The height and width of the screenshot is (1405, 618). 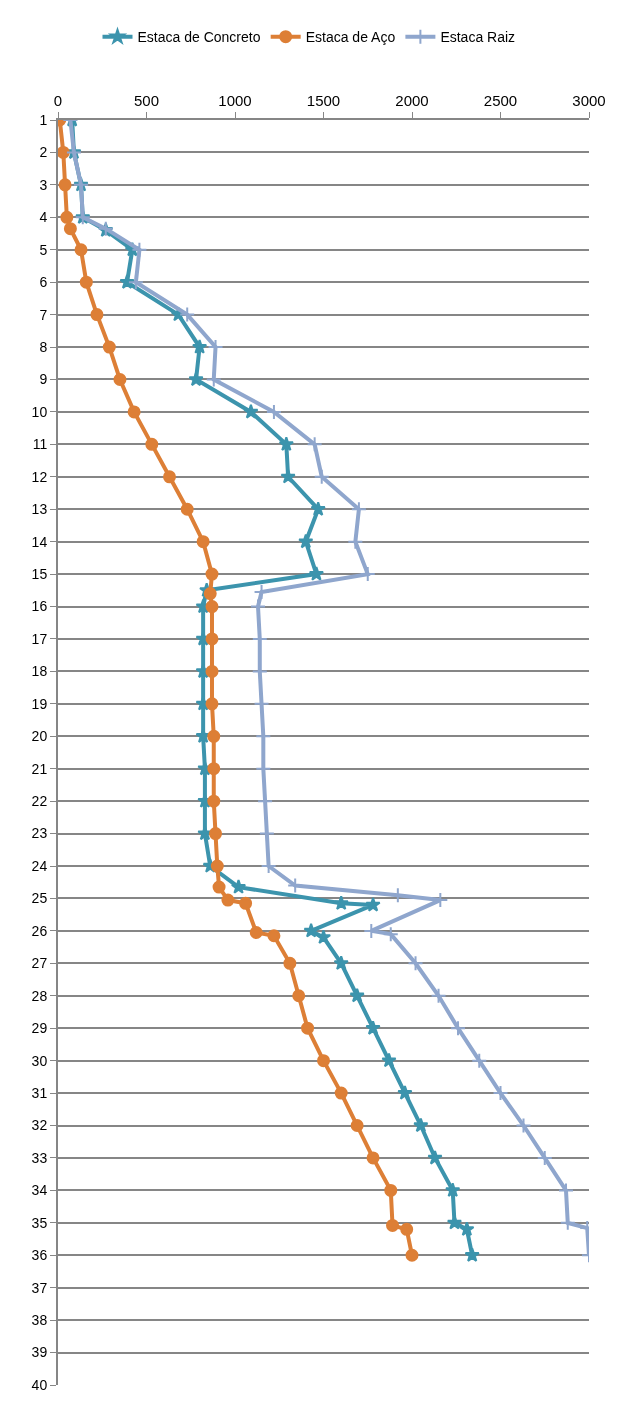 What do you see at coordinates (39, 736) in the screenshot?
I see `y-tick-label: 20` at bounding box center [39, 736].